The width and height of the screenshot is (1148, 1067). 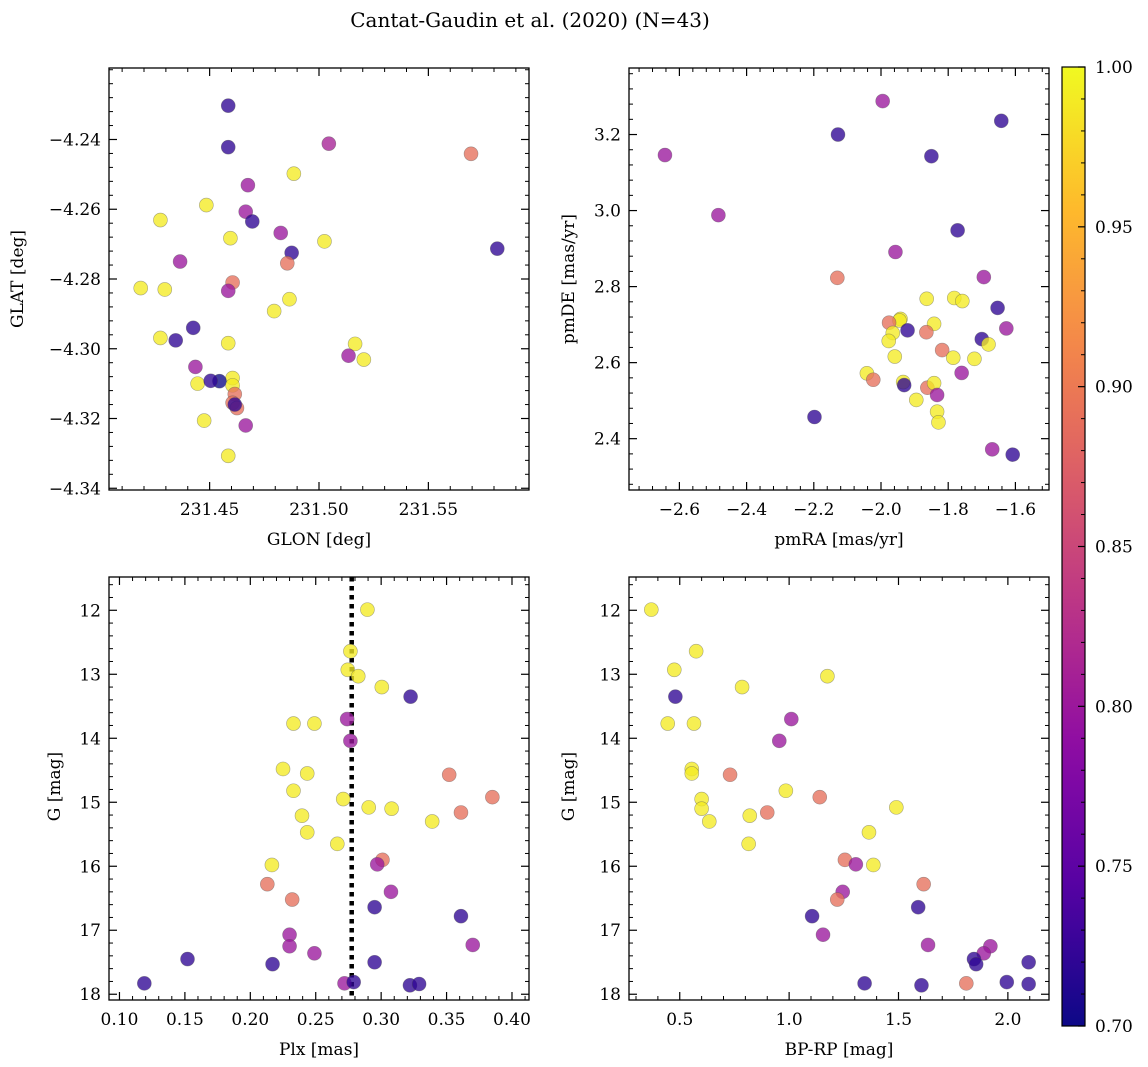 I want to click on y-tick-label: 14, so click(x=610, y=739).